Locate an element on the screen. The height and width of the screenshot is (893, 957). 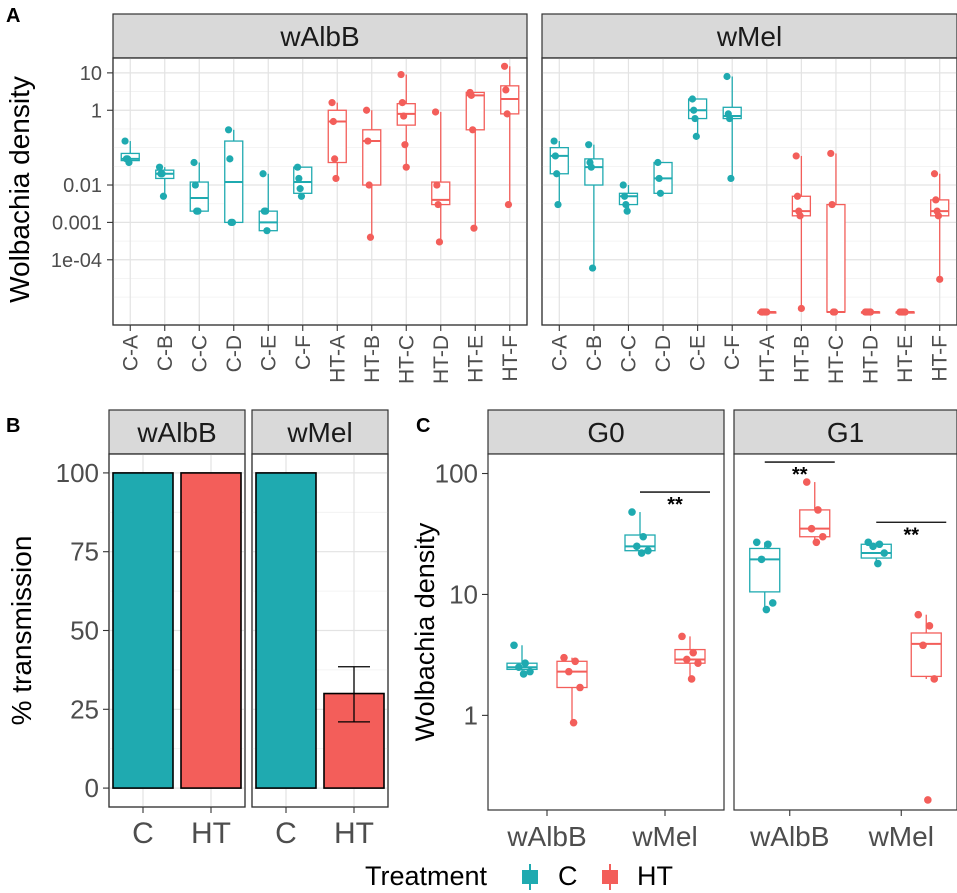
panel-b-ylabel: % transmission is located at coordinates (21, 631).